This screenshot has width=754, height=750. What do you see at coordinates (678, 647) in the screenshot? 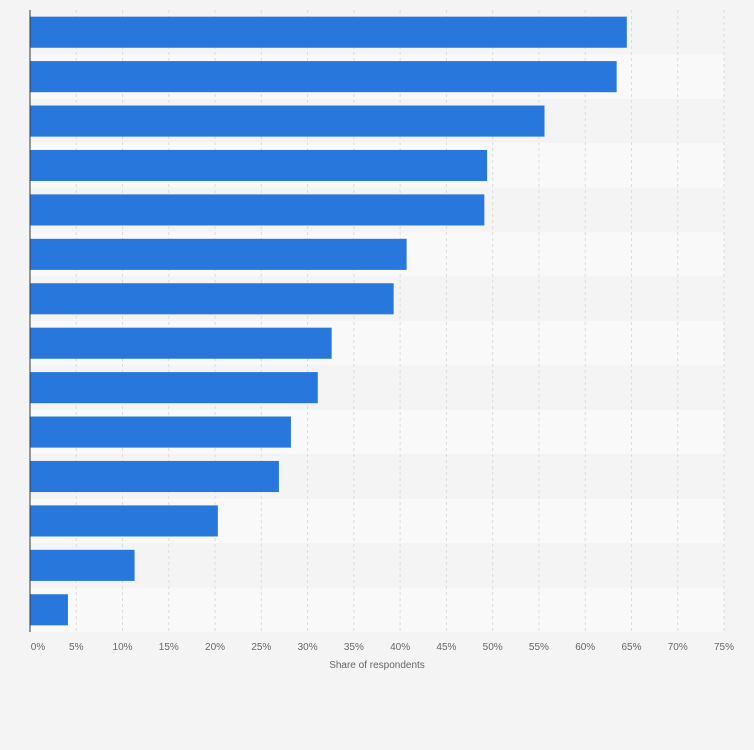
I see `x-tick-label: 70%` at bounding box center [678, 647].